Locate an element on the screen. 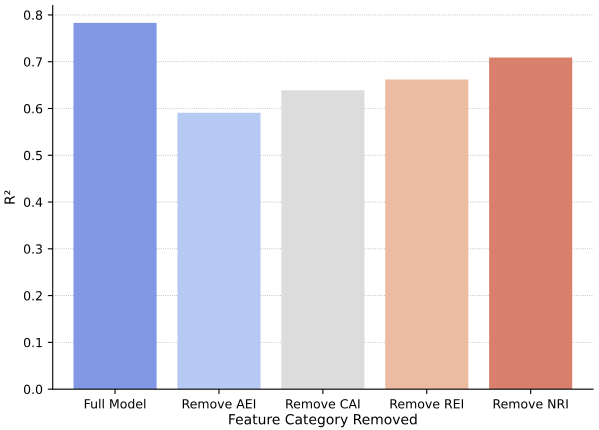 This screenshot has width=599, height=430. y-tick-label: 0.2 is located at coordinates (33, 296).